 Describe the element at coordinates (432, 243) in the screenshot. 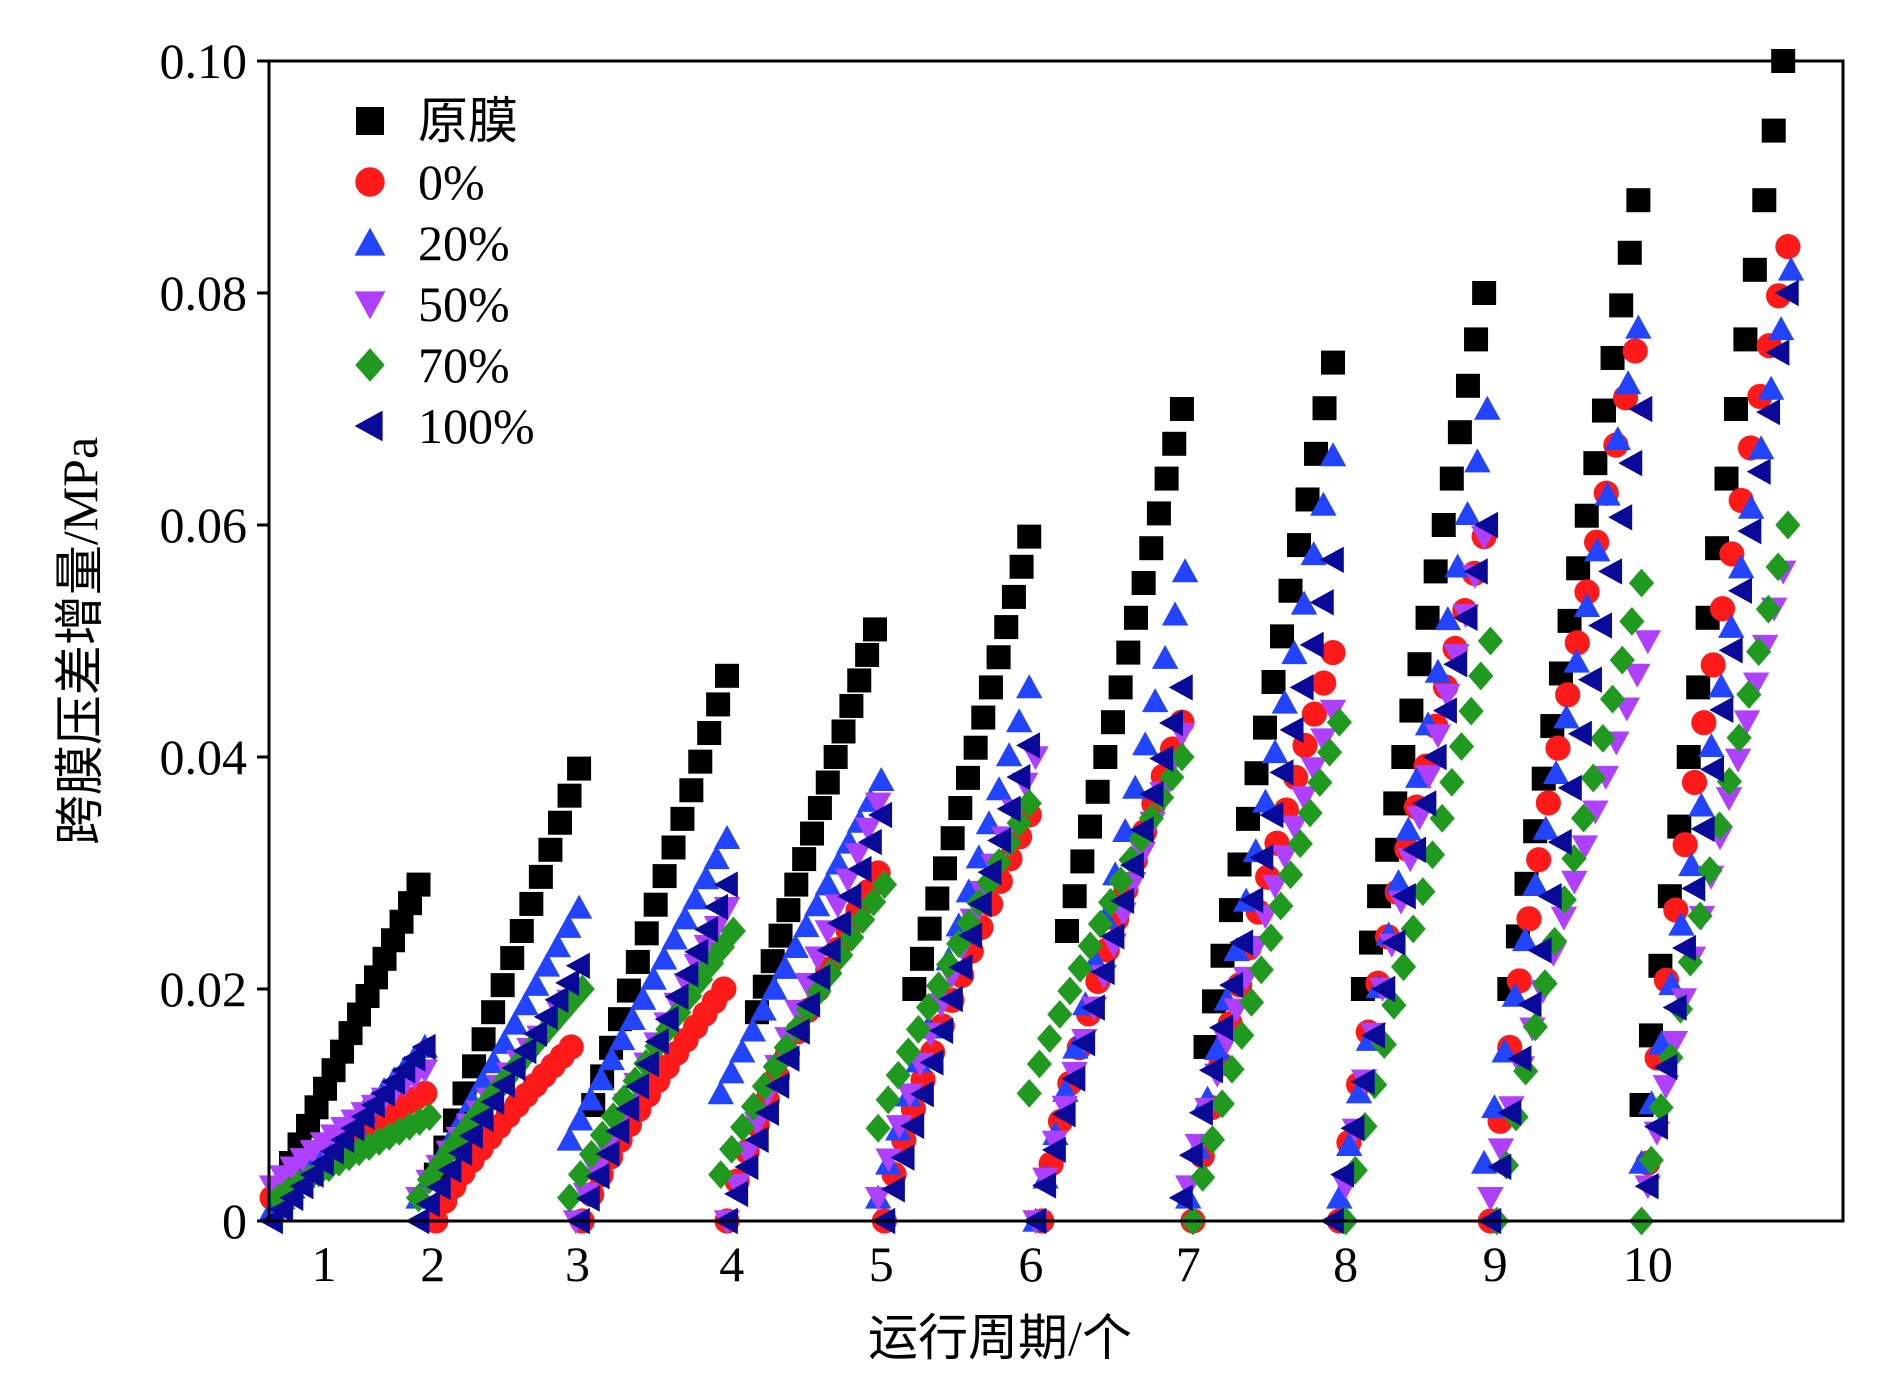

I see `legend-item: 20%` at that location.